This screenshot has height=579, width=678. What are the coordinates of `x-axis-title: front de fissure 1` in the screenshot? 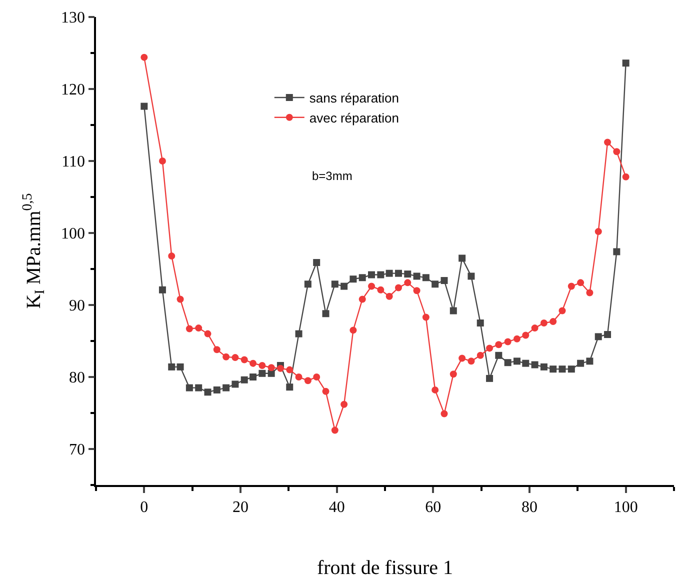 It's located at (385, 567).